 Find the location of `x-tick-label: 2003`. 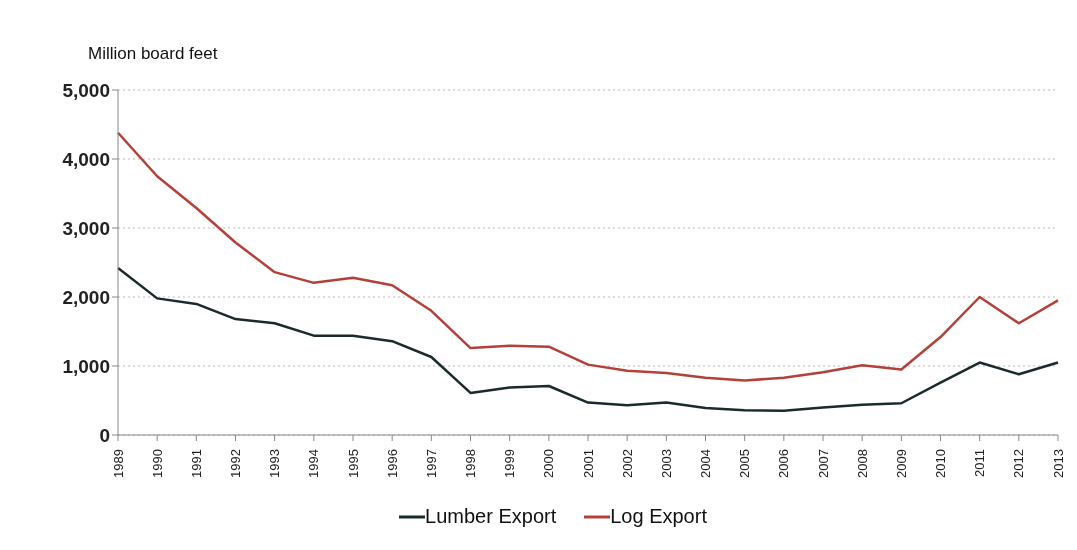

x-tick-label: 2003 is located at coordinates (666, 463).